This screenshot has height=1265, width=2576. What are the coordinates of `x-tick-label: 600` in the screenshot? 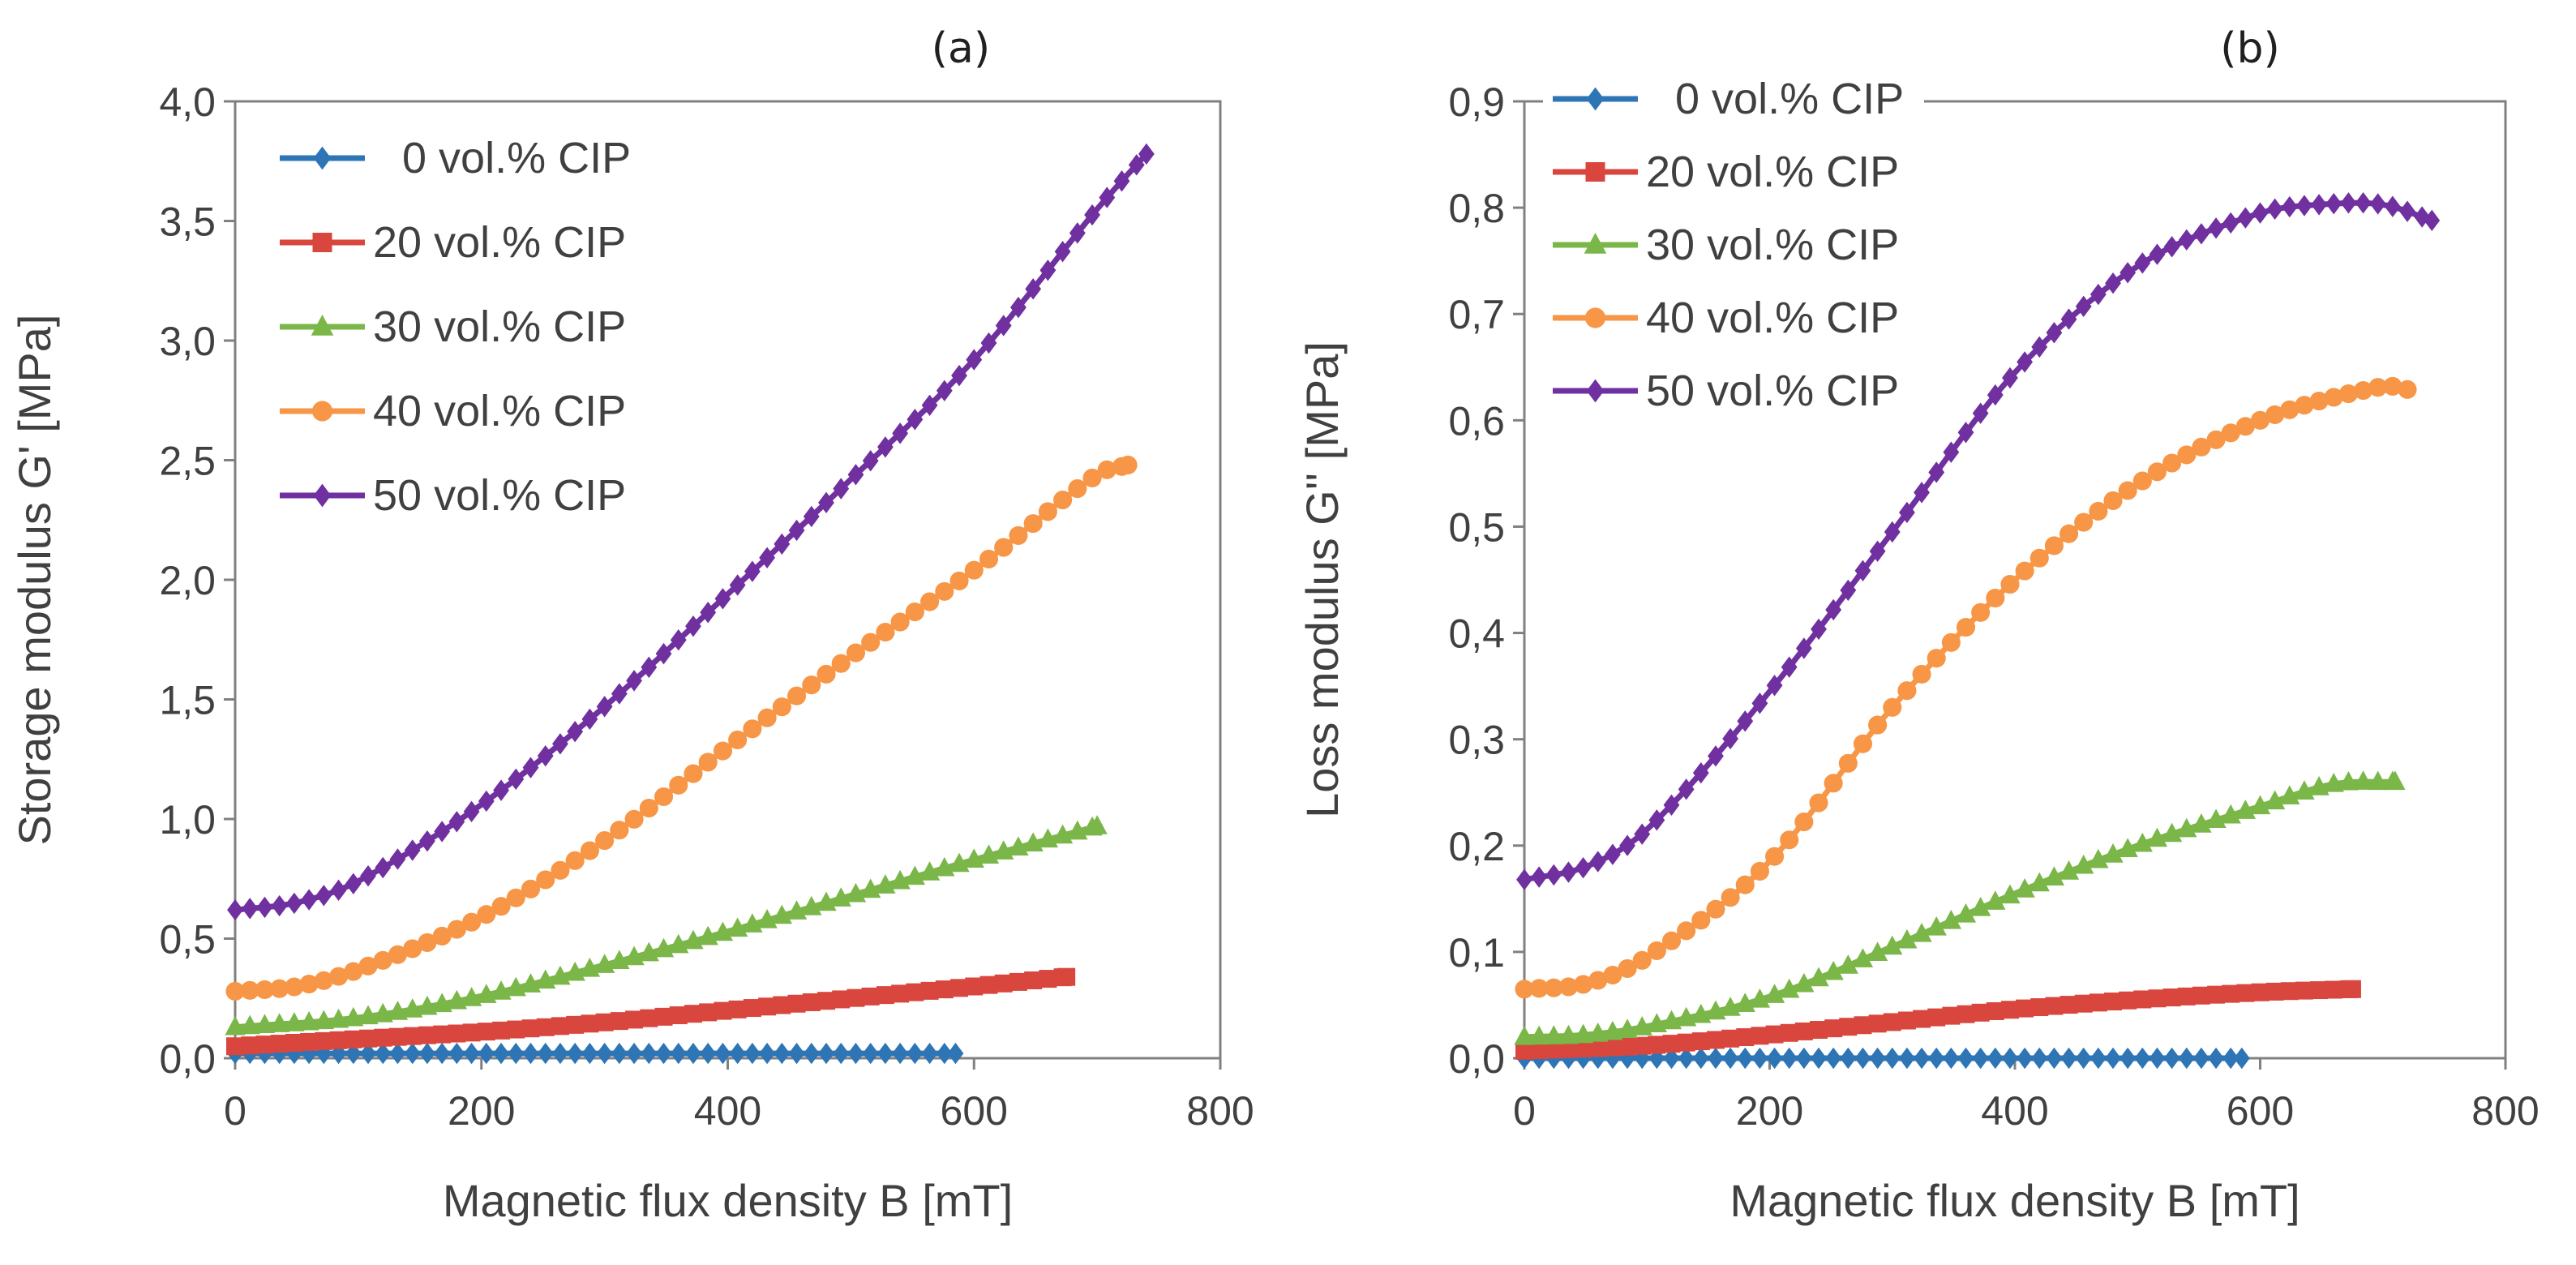 It's located at (974, 1111).